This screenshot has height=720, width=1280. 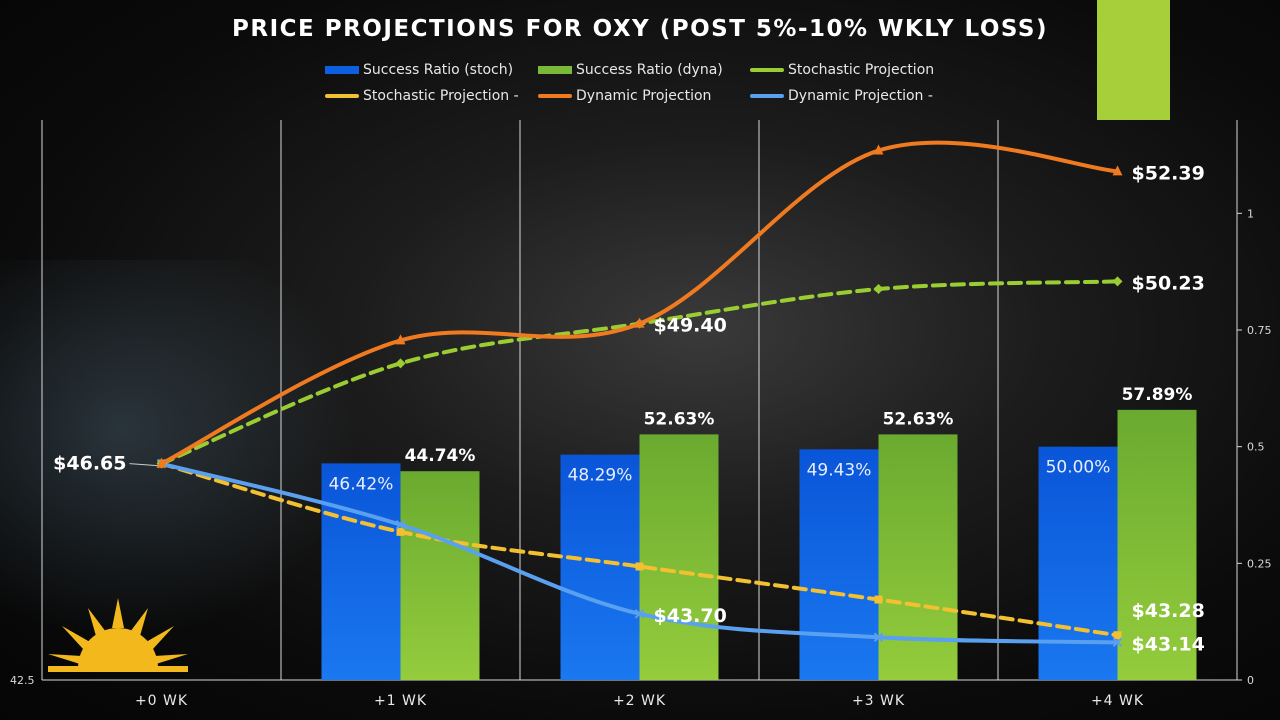 What do you see at coordinates (118, 635) in the screenshot?
I see `sun-logo-icon` at bounding box center [118, 635].